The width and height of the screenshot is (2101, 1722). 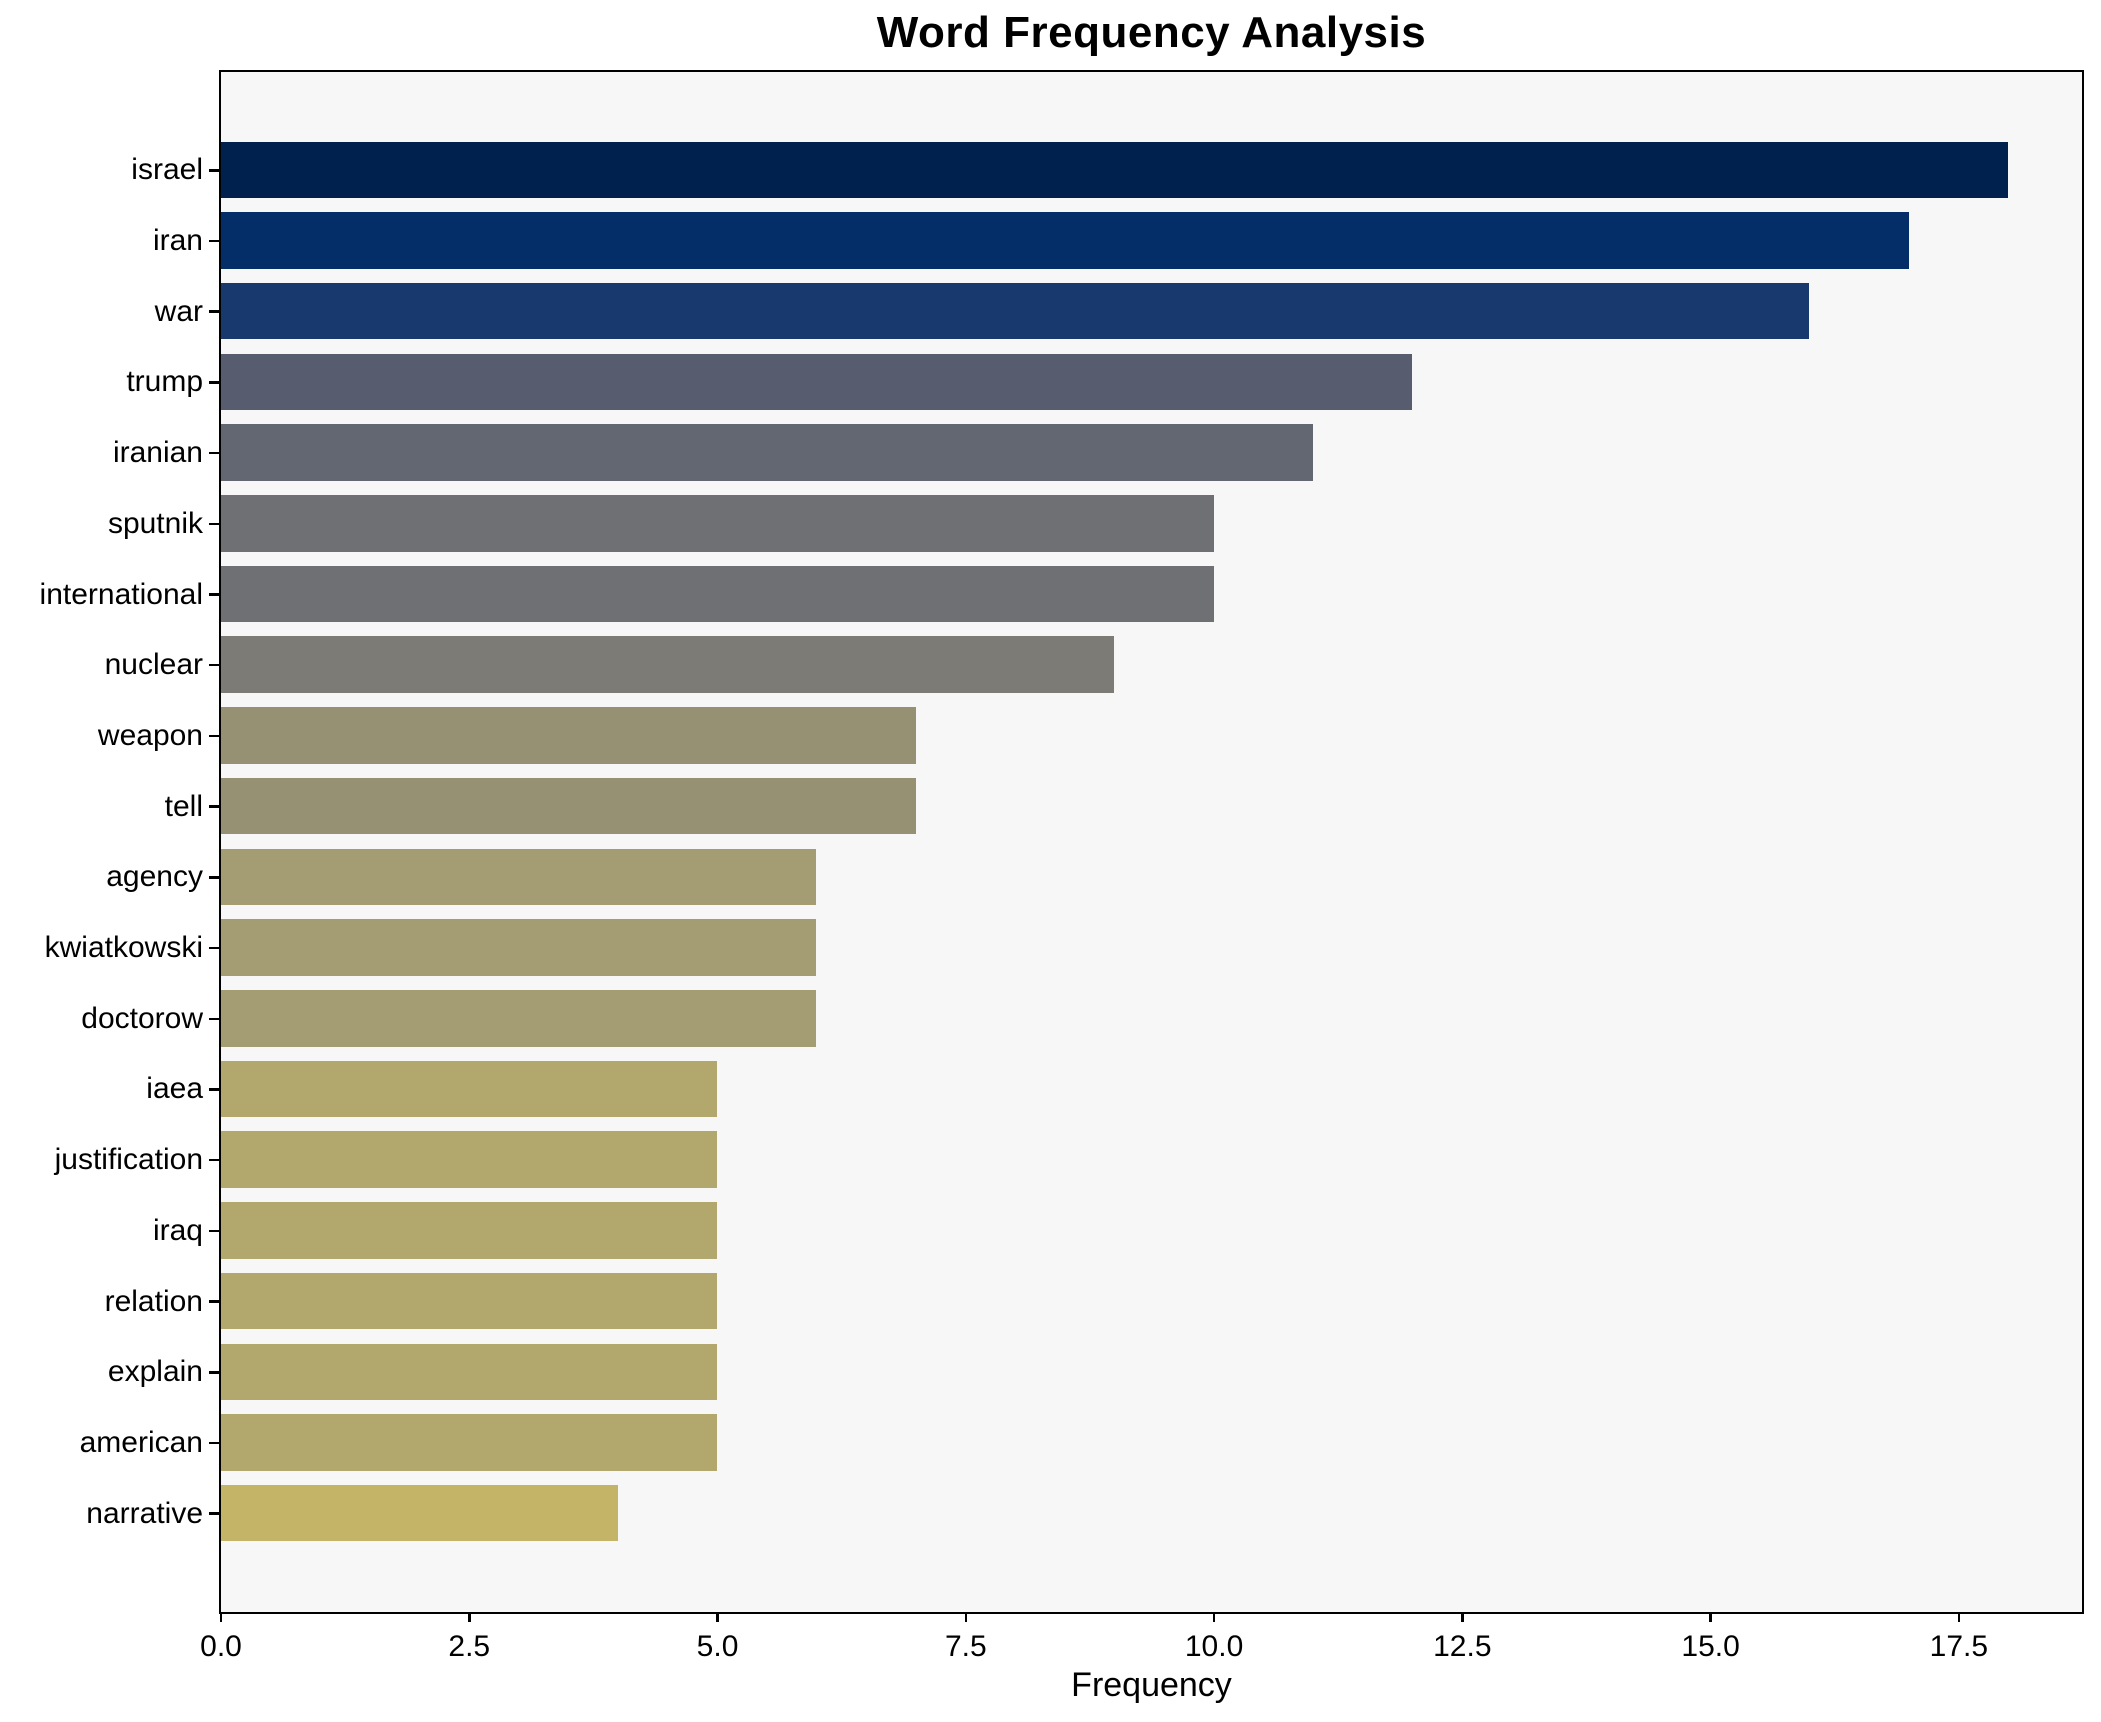 I want to click on bar-justification, so click(x=469, y=1159).